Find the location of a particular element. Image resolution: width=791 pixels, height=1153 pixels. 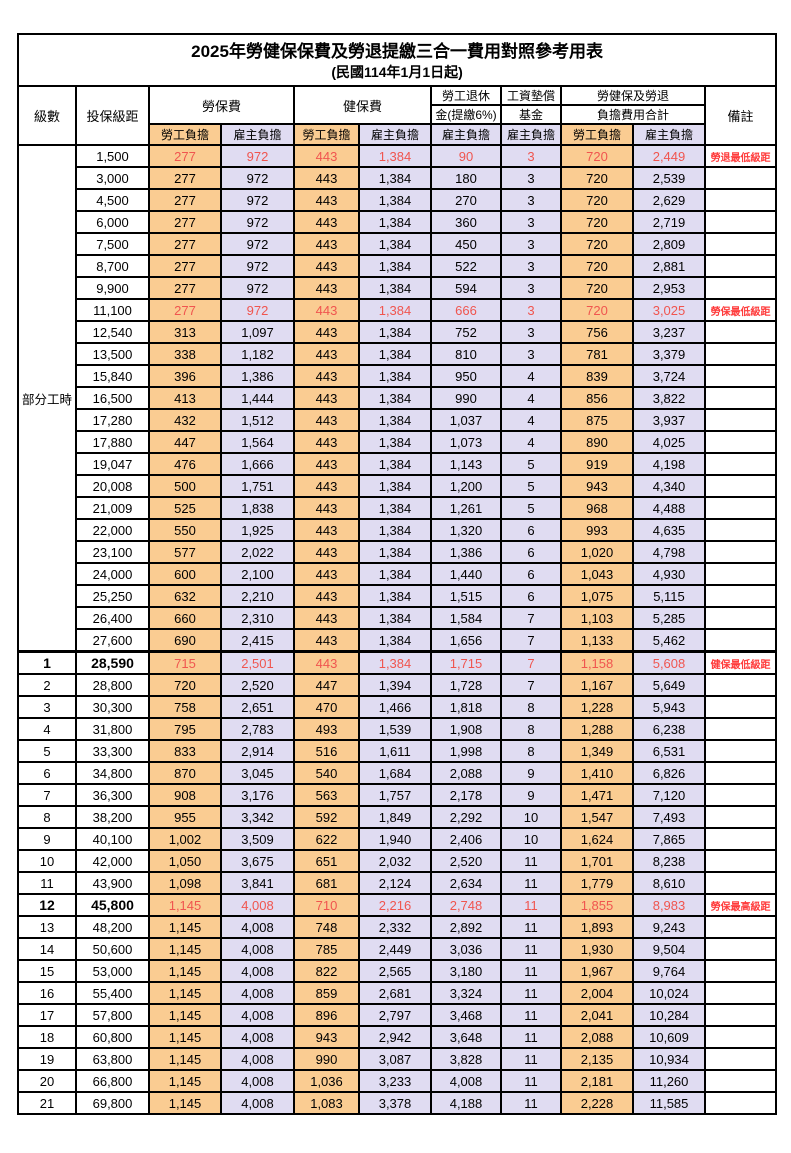

cell-value: 10,609 is located at coordinates (669, 1037).